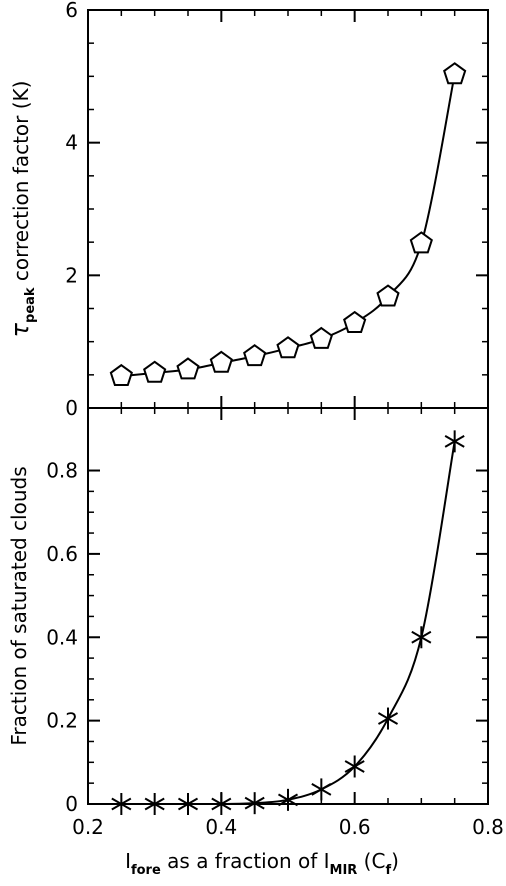 This screenshot has width=506, height=886. I want to click on y-tick-label: 0.4, so click(62, 637).